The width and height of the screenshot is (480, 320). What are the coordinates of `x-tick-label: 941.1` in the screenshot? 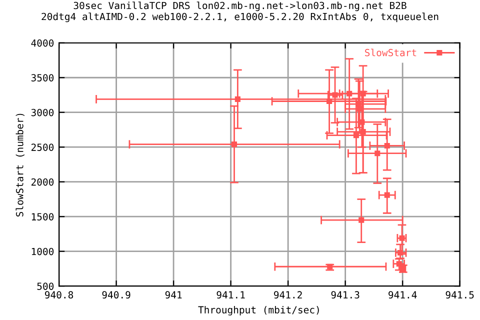 It's located at (230, 295).